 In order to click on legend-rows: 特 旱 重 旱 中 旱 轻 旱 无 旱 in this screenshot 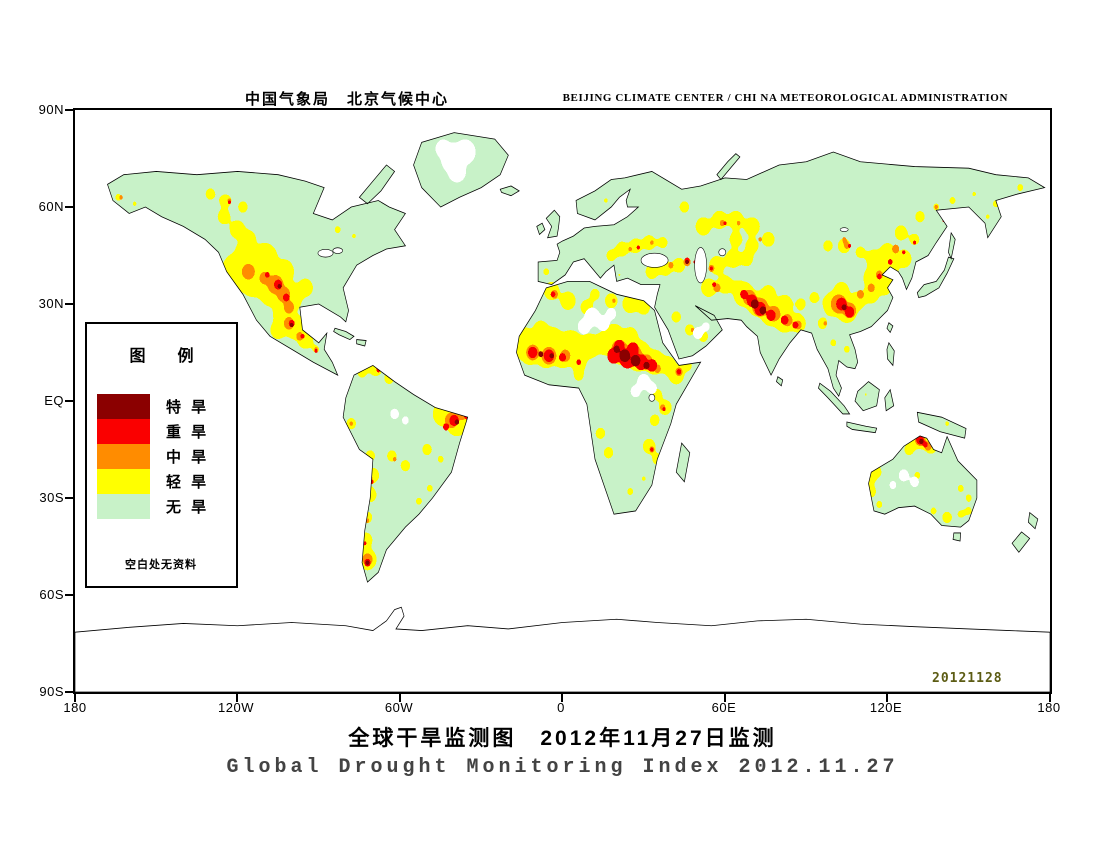, I will do `click(153, 456)`.